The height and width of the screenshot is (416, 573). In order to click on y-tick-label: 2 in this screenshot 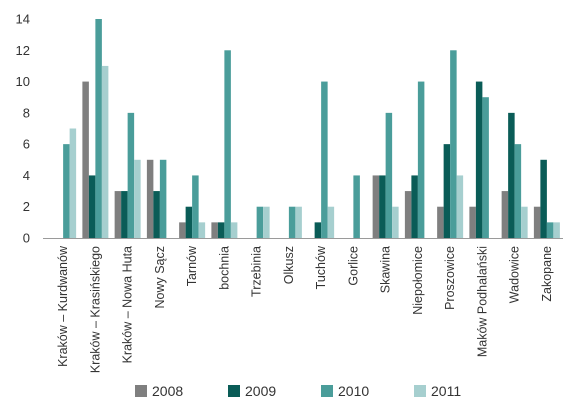, I will do `click(26, 206)`.